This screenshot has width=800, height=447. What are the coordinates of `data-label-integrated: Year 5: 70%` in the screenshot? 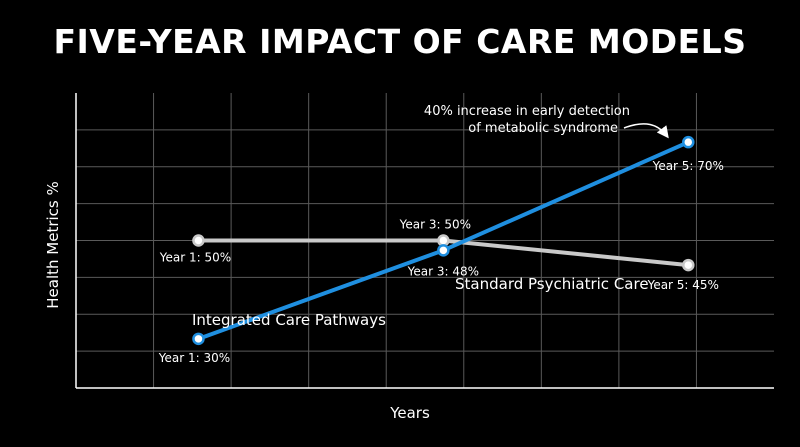 It's located at (688, 166).